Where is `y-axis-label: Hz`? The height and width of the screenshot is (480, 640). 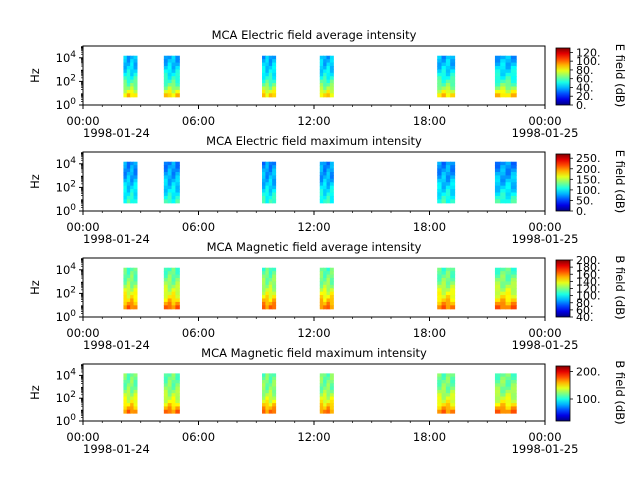
y-axis-label: Hz is located at coordinates (35, 181).